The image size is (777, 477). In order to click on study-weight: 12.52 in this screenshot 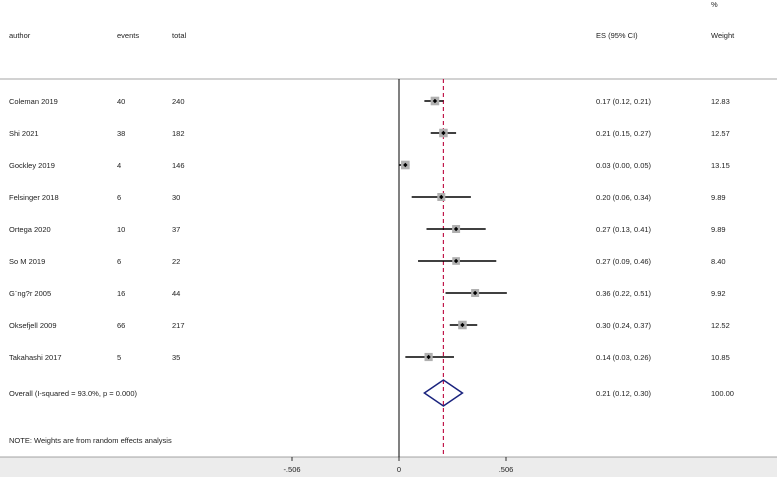, I will do `click(720, 325)`.